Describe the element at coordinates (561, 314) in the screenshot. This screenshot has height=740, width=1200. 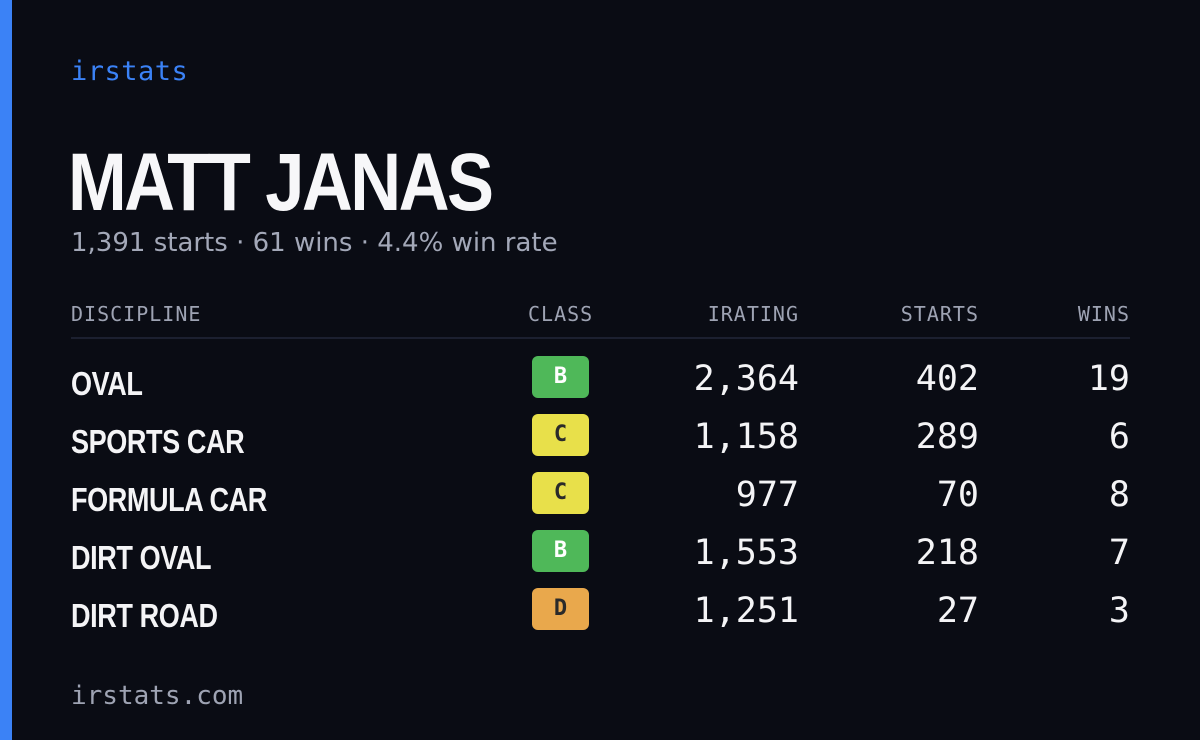
I see `header-class: CLASS` at that location.